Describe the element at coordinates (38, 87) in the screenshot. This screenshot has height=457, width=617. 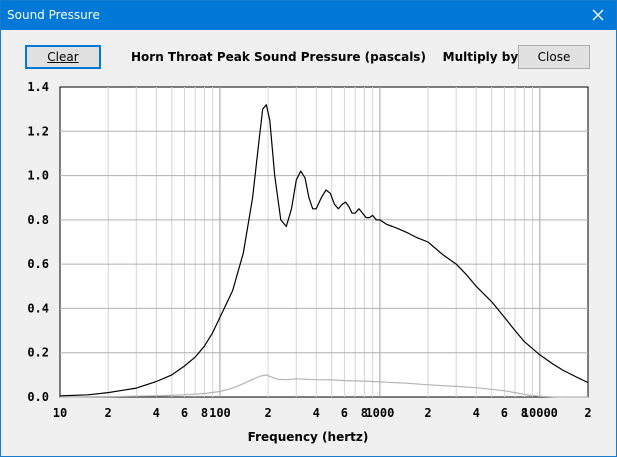
I see `y-tick-label: 1.4` at that location.